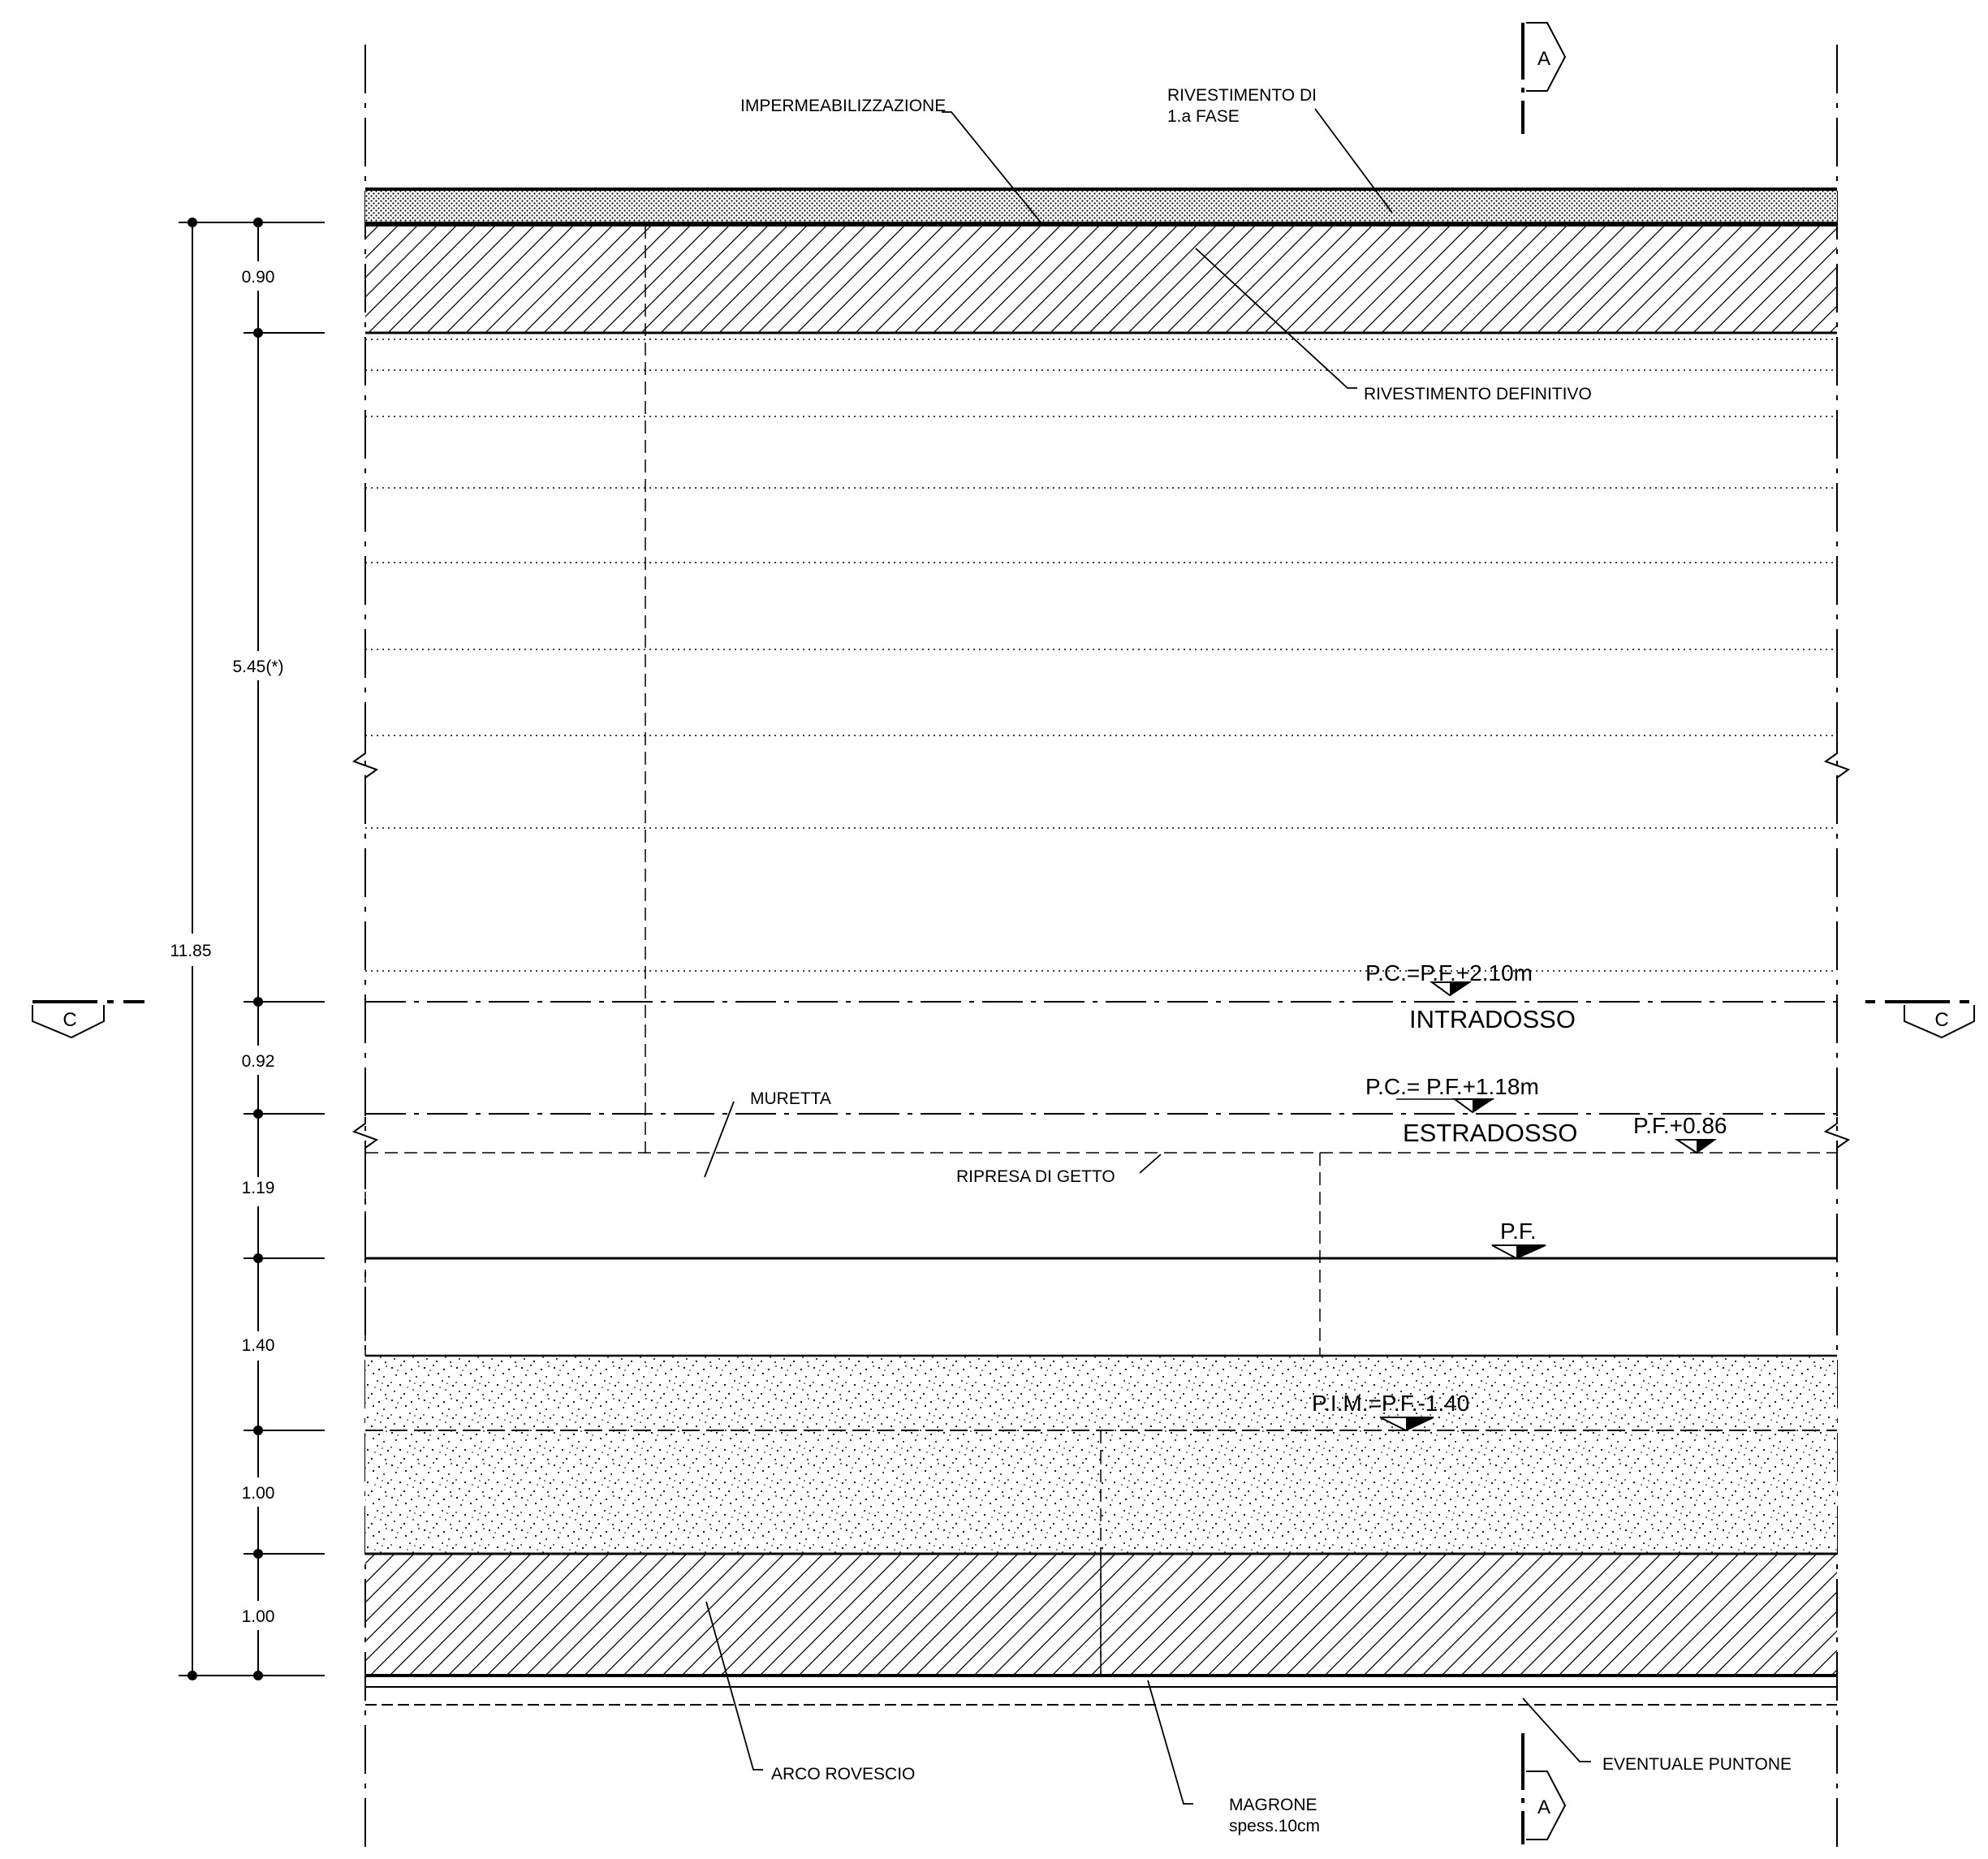  I want to click on dim-d7: 1.00, so click(259, 1616).